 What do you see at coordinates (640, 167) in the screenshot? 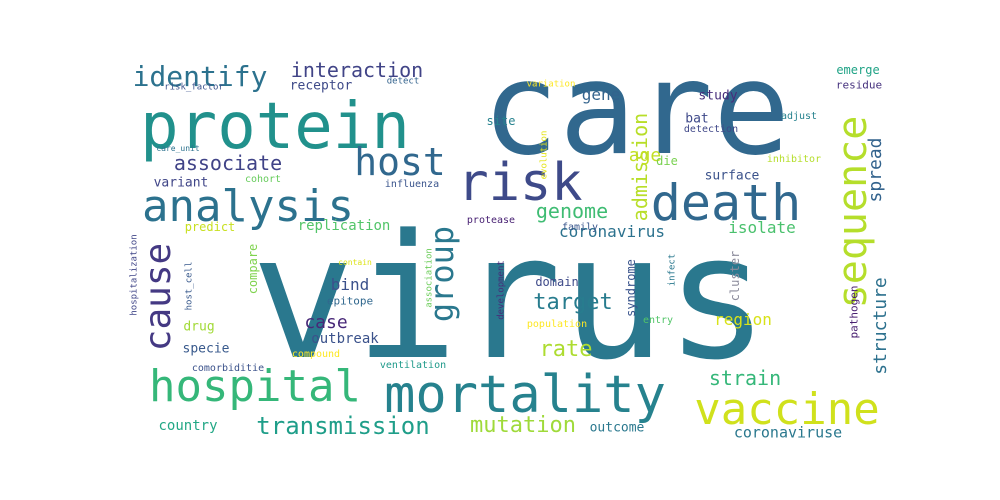
I see `word-admission: admission` at bounding box center [640, 167].